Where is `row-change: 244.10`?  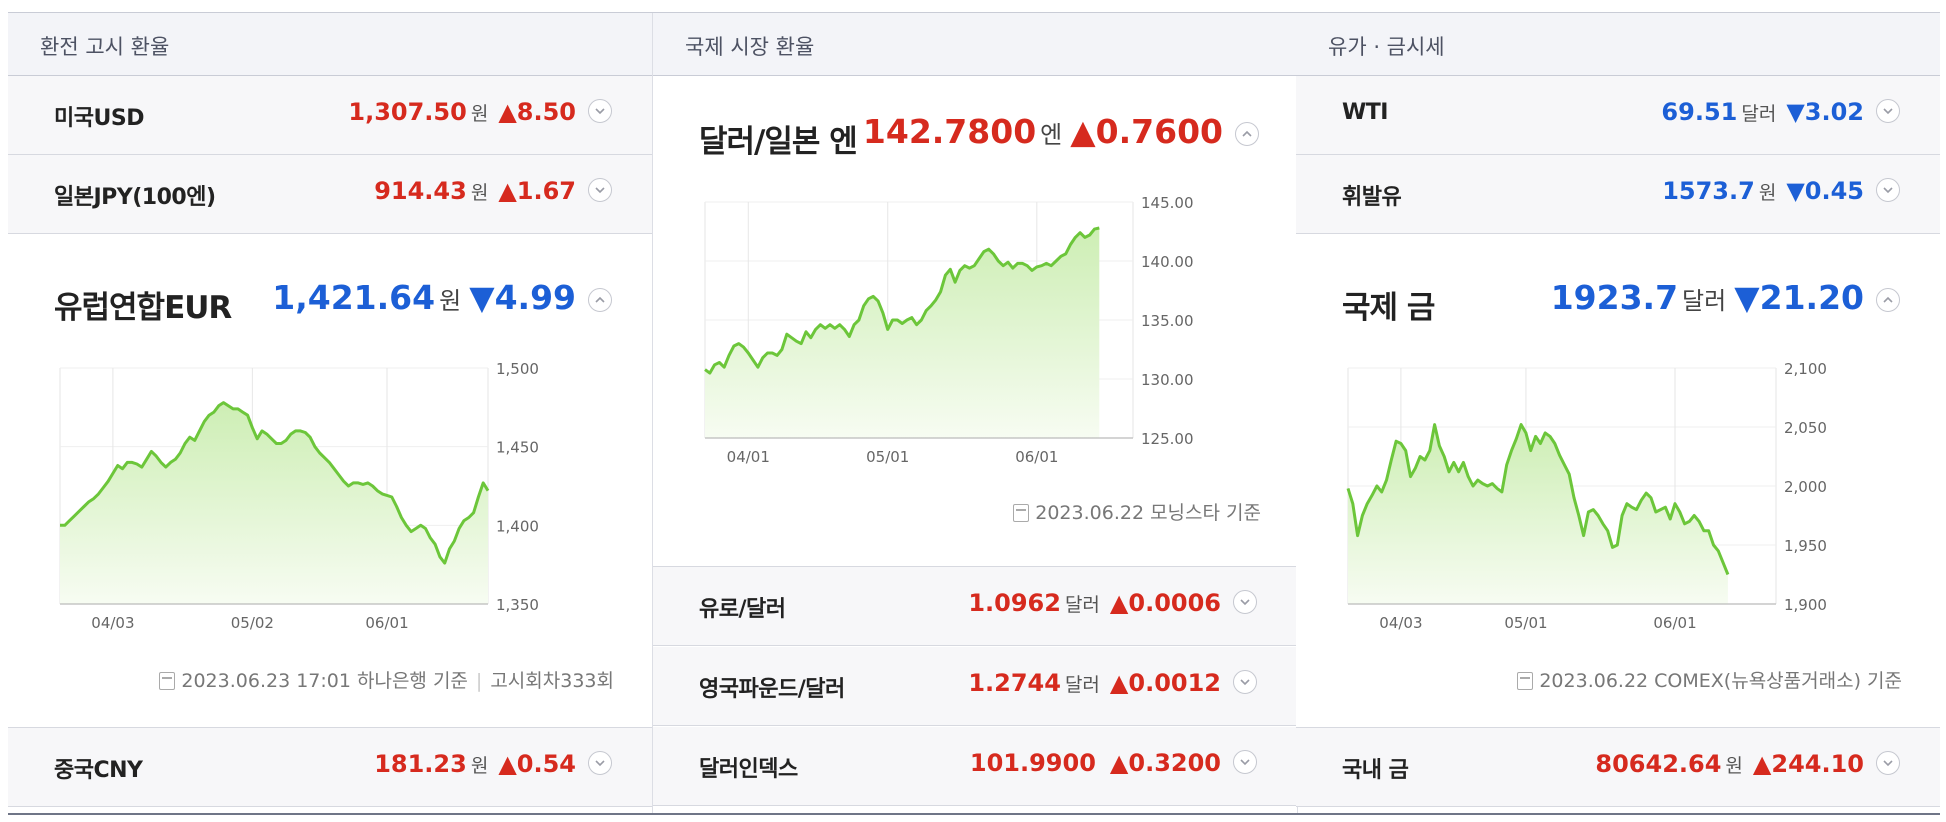
row-change: 244.10 is located at coordinates (1817, 764).